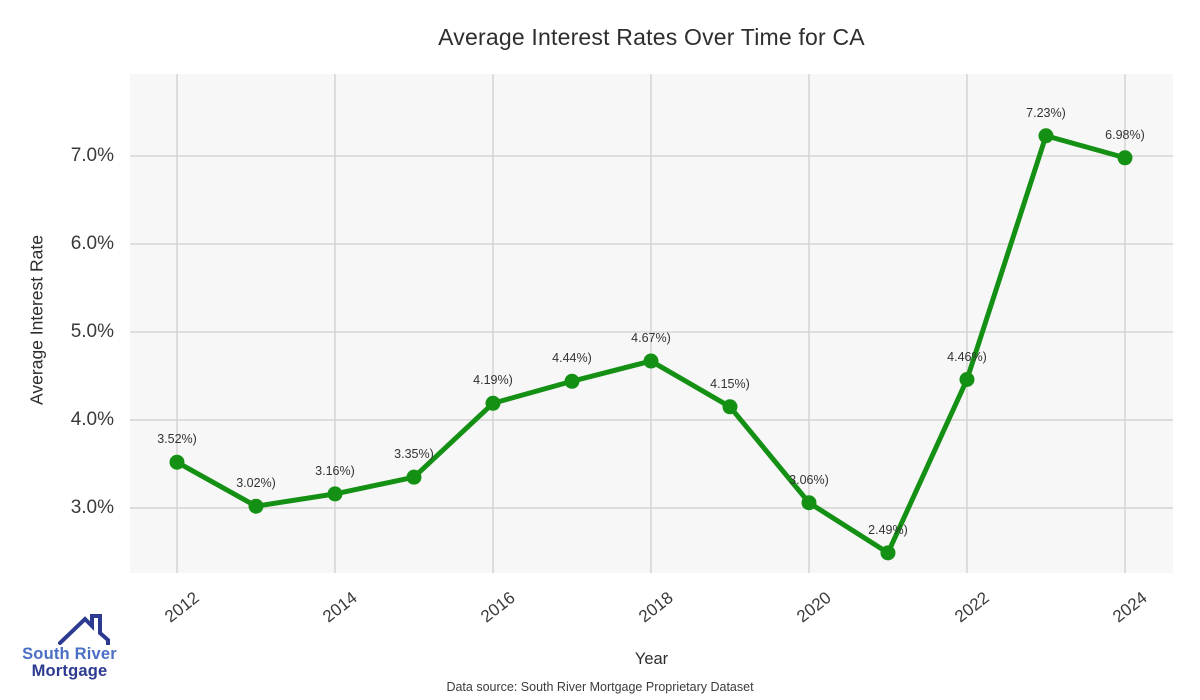 This screenshot has width=1200, height=700. Describe the element at coordinates (493, 380) in the screenshot. I see `data-point-label: 4.19%)` at that location.